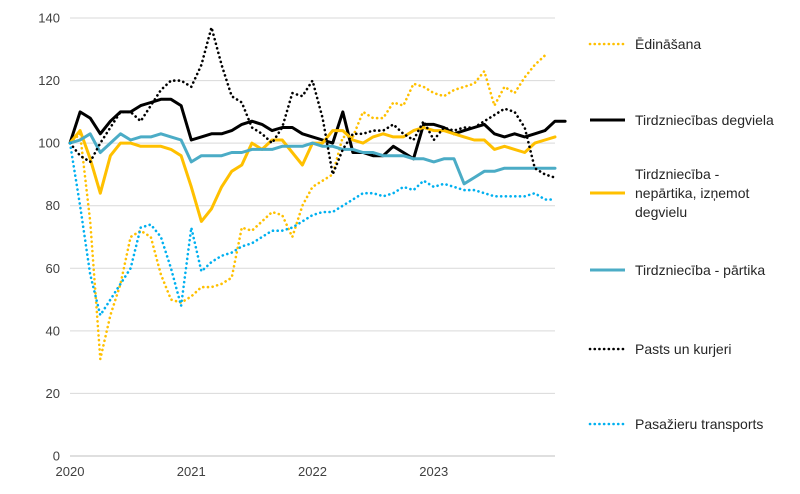 The width and height of the screenshot is (800, 494). Describe the element at coordinates (49, 80) in the screenshot. I see `y-tick-label: 120` at that location.